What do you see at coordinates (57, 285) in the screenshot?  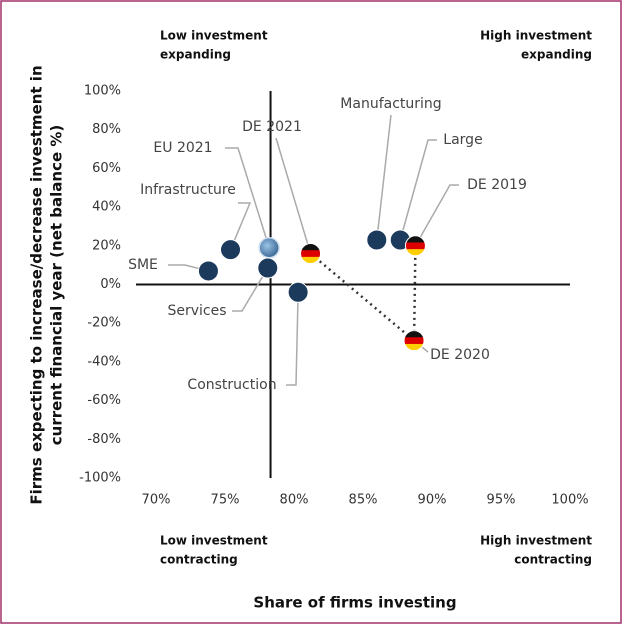 I see `y-axis-title: current financial year (net balance %)` at bounding box center [57, 285].